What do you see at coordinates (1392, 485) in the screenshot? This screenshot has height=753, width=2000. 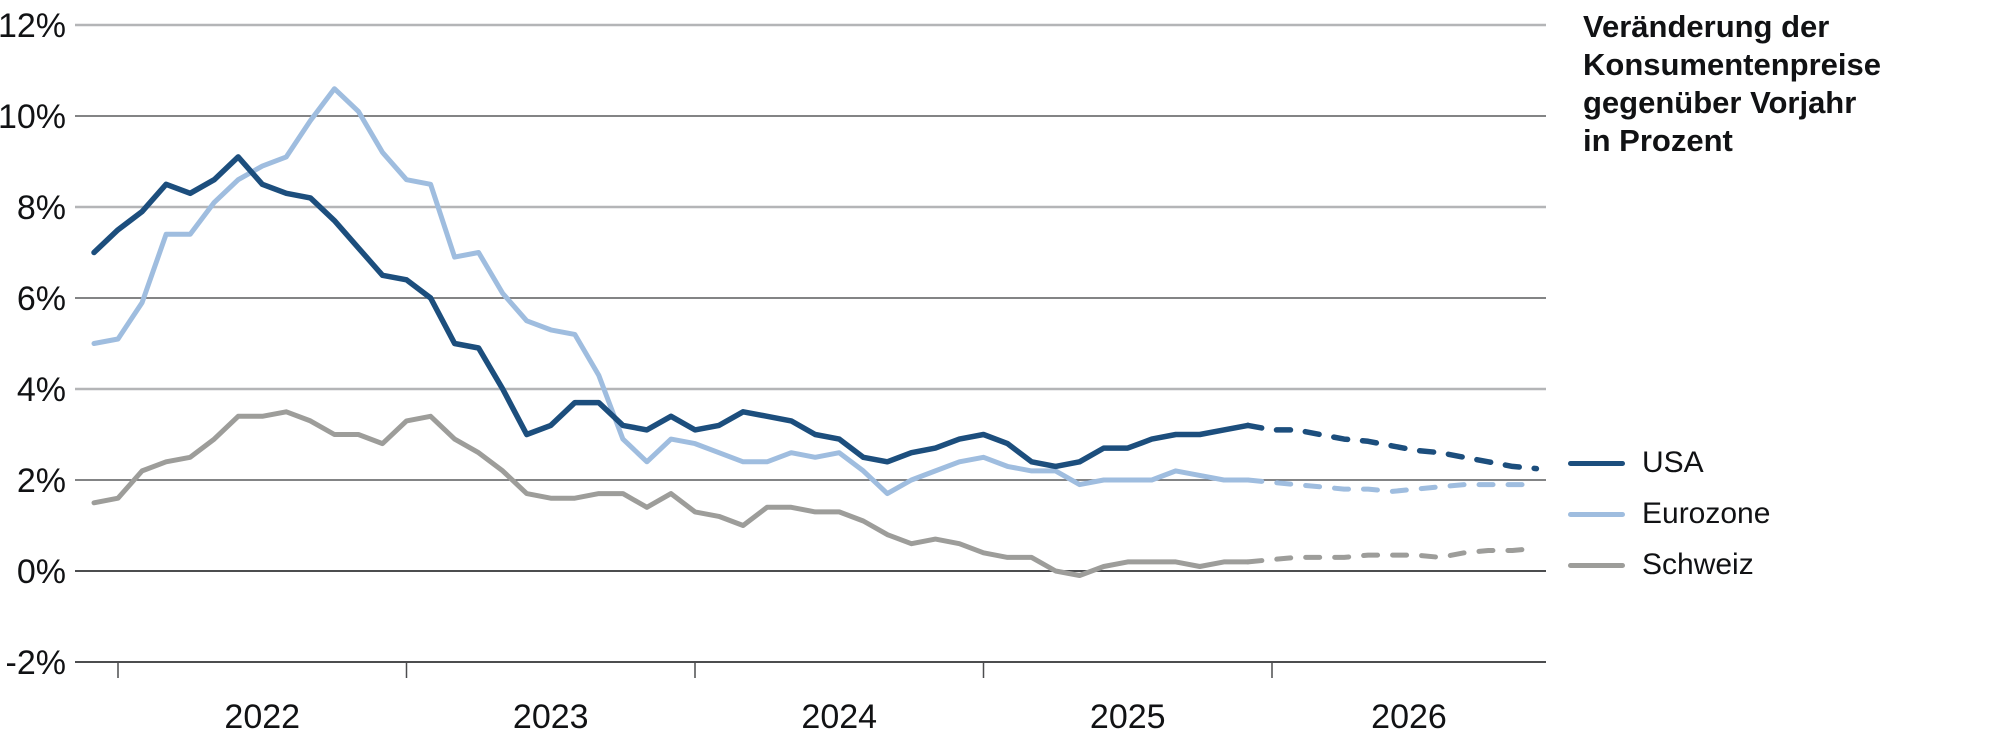 I see `eurozone-forecast-line` at bounding box center [1392, 485].